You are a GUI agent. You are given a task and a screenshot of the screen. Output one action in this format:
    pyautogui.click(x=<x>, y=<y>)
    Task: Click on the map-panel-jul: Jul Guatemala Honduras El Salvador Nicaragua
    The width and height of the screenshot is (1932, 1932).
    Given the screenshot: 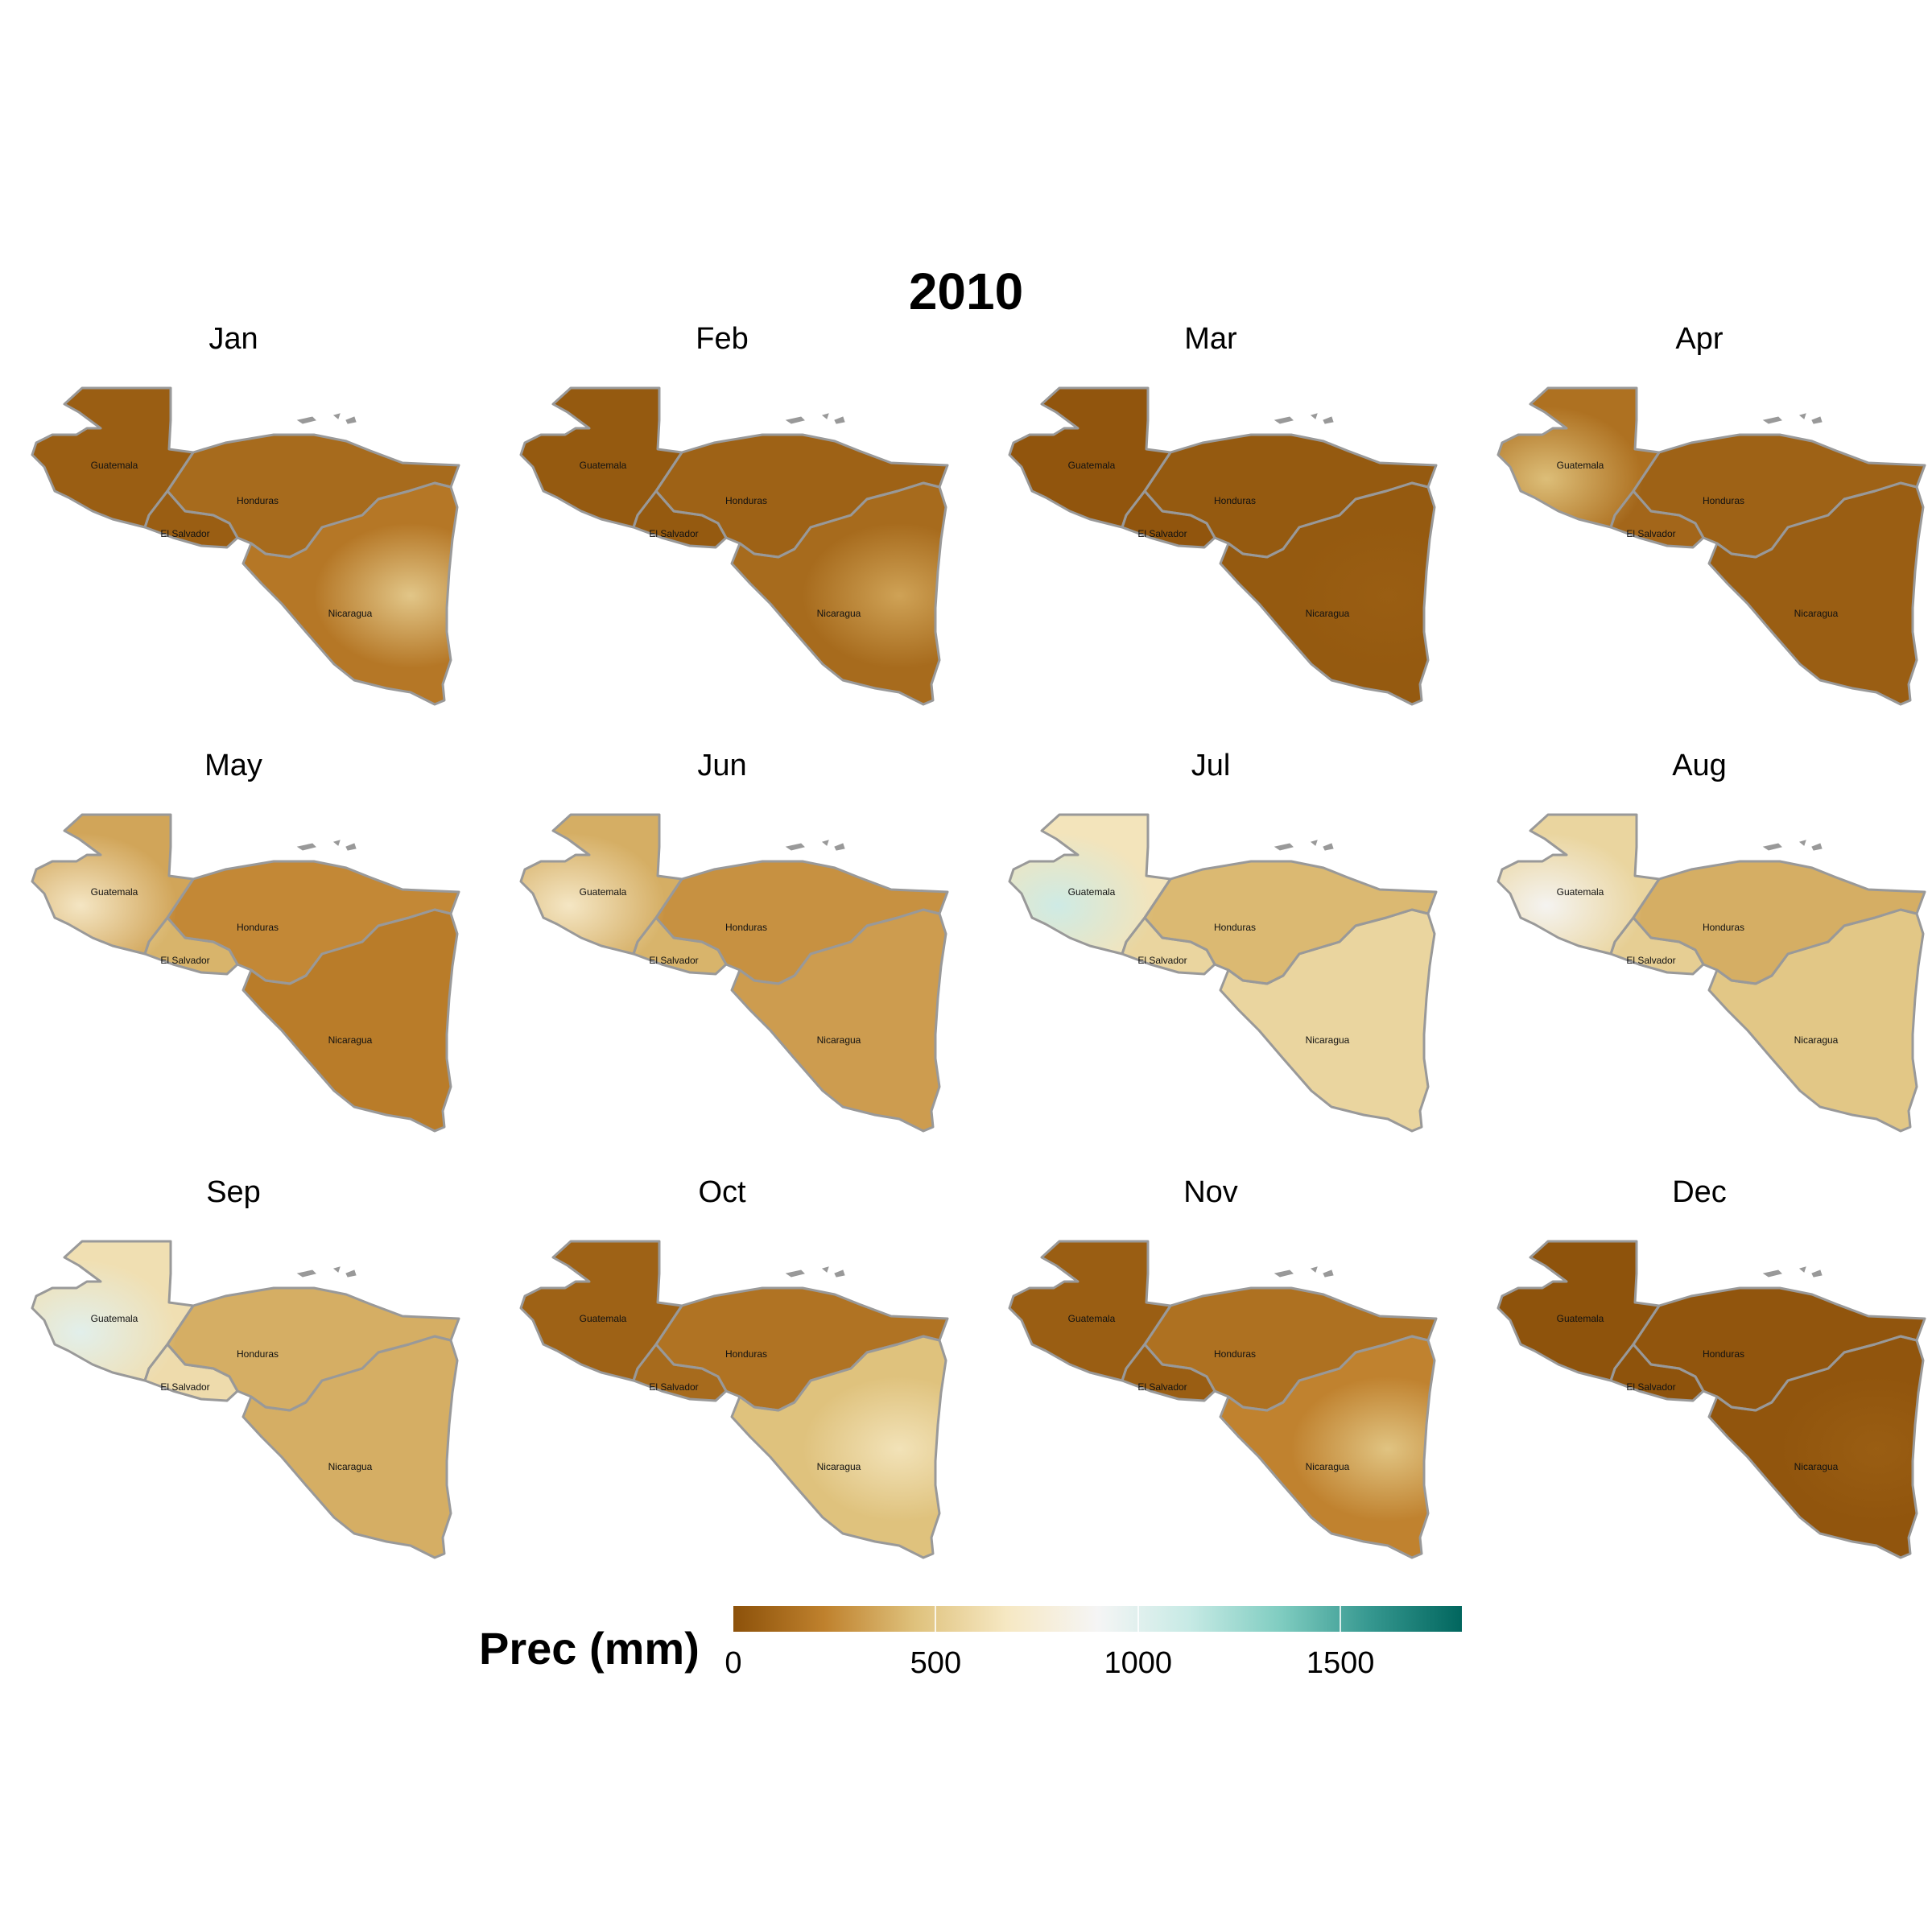 What is the action you would take?
    pyautogui.click(x=1211, y=962)
    